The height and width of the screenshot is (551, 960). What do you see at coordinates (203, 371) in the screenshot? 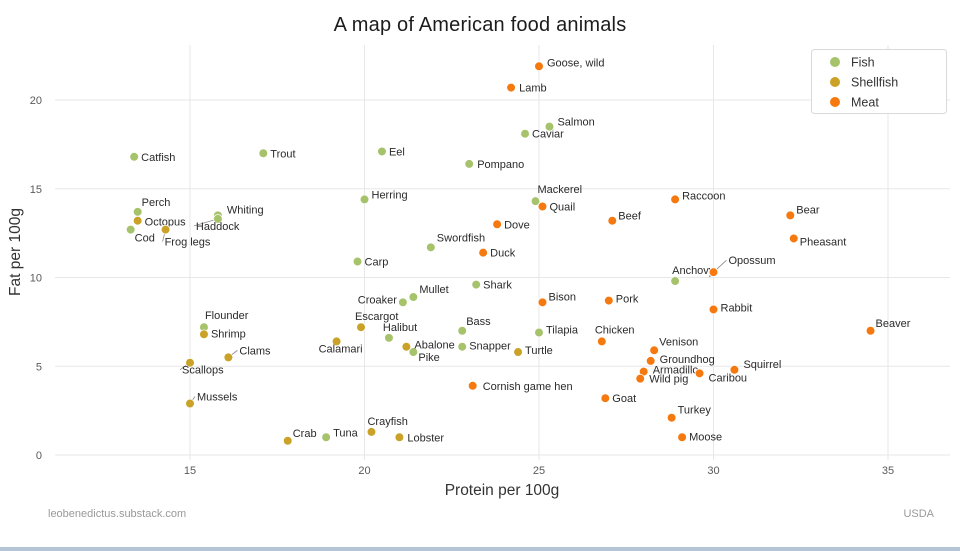
I see `point-label-scallops: Scallops` at bounding box center [203, 371].